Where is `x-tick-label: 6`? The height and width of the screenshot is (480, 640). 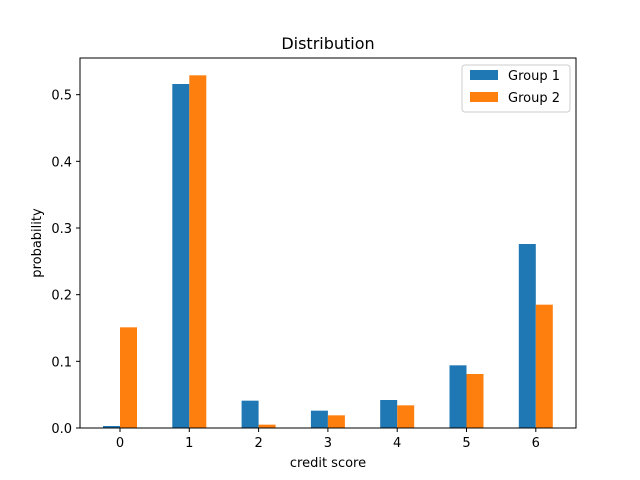
x-tick-label: 6 is located at coordinates (536, 443).